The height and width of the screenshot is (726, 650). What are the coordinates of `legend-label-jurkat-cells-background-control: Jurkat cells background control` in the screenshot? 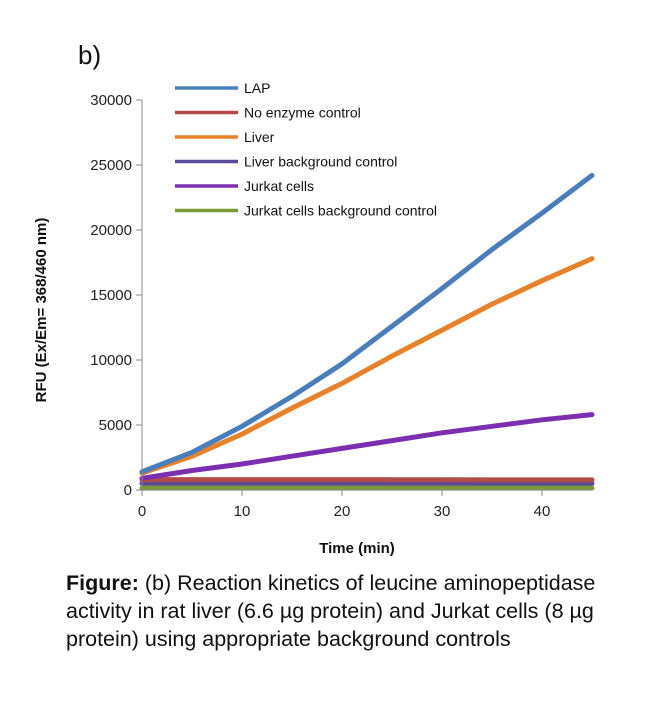 It's located at (340, 211).